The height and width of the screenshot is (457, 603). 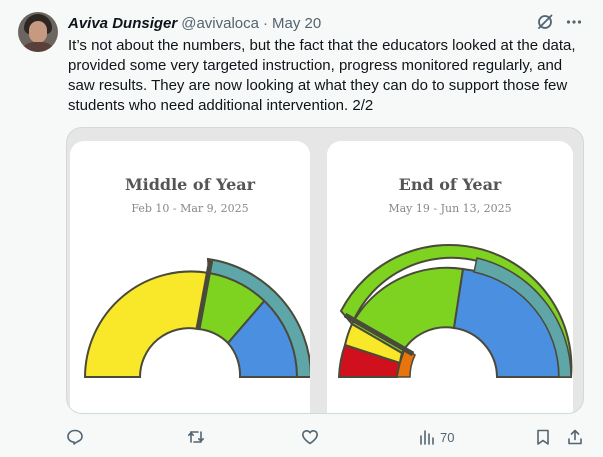 I want to click on gauge-outer-band, so click(x=258, y=317).